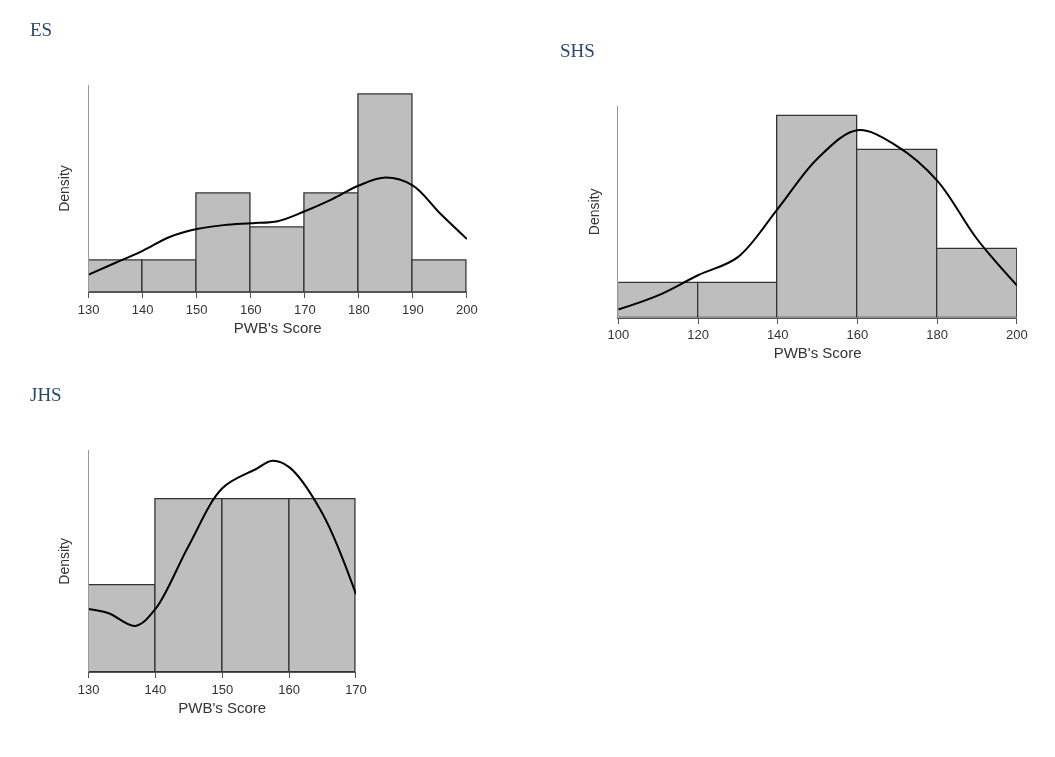 Image resolution: width=1055 pixels, height=757 pixels. I want to click on chart-title: SHS, so click(577, 50).